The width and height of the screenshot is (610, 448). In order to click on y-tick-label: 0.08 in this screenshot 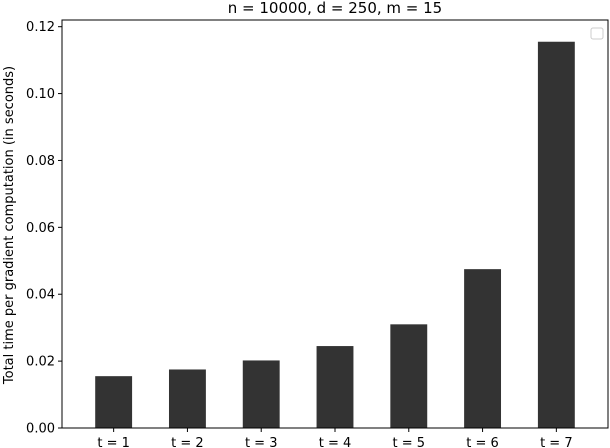, I will do `click(40, 161)`.